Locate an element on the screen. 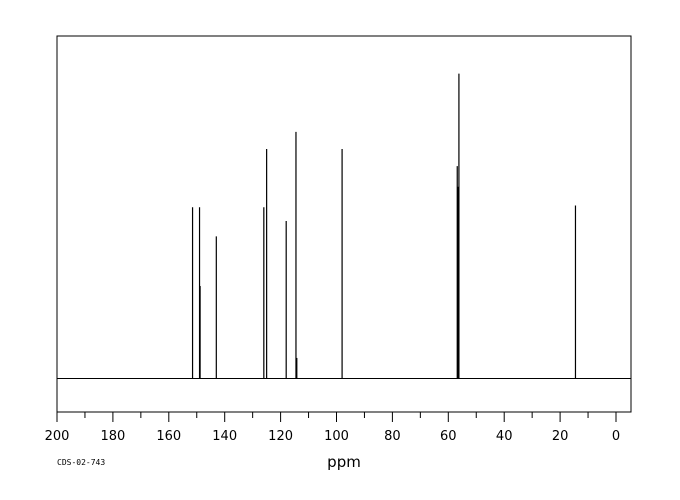  tick-label-120: 120 is located at coordinates (280, 436).